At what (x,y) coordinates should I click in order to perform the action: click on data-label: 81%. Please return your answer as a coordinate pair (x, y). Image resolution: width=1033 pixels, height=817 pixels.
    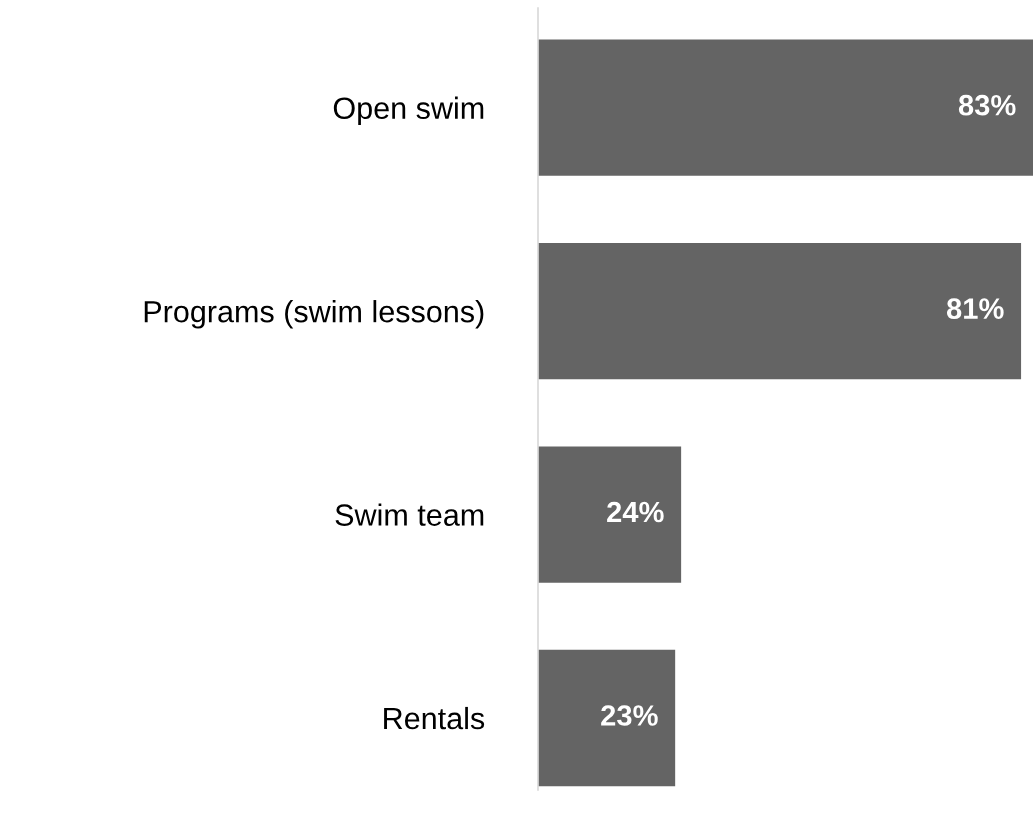
    Looking at the image, I should click on (975, 308).